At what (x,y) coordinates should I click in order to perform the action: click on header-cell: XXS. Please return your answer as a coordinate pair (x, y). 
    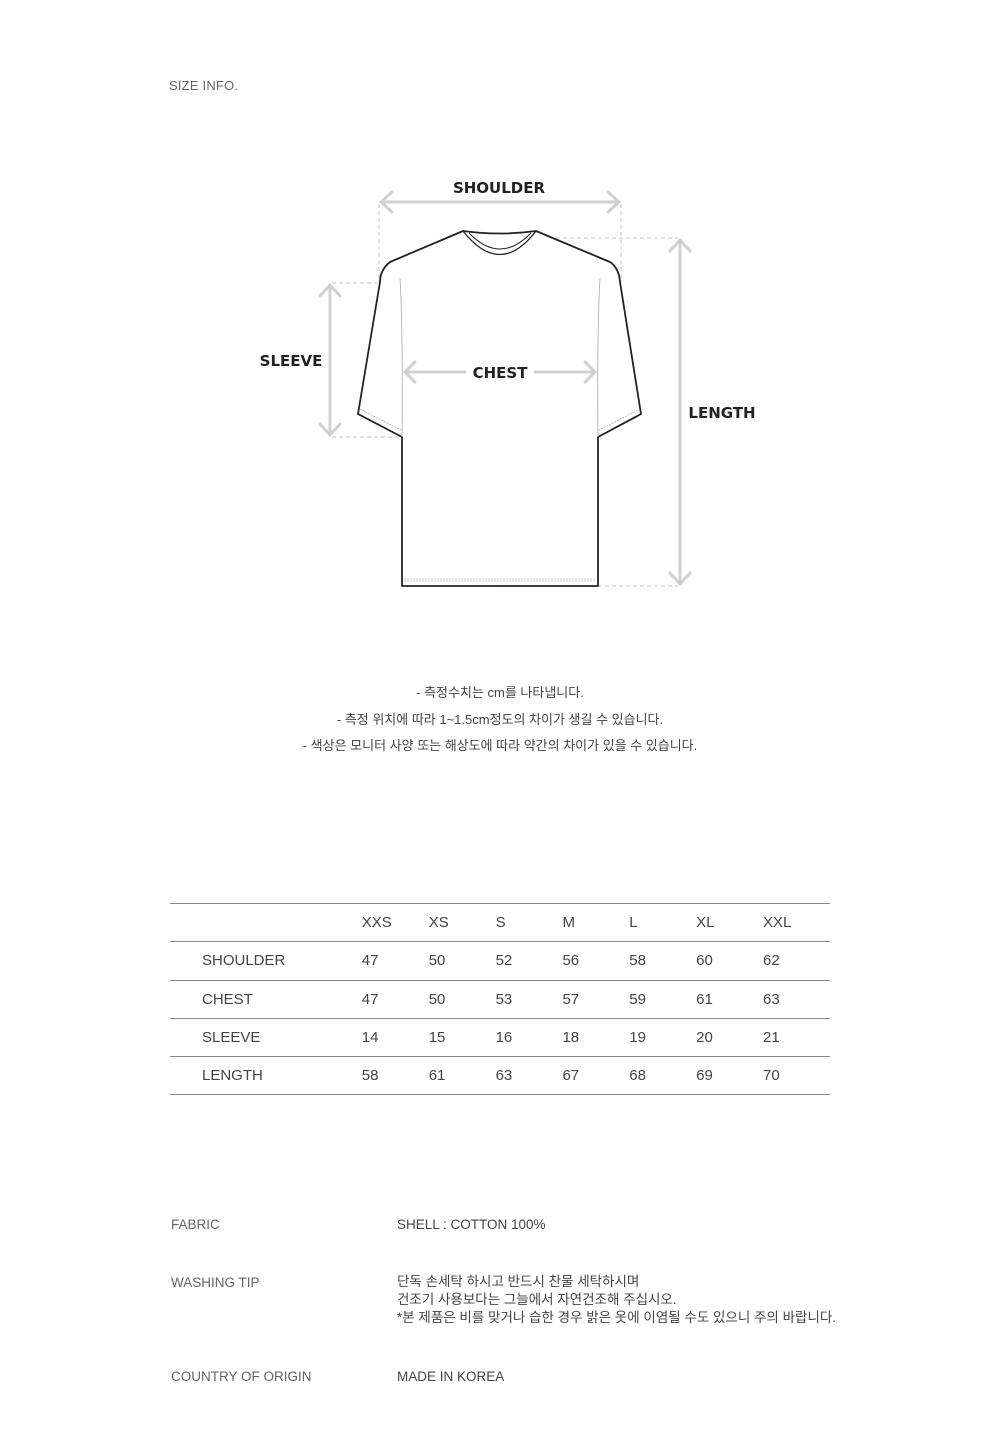
    Looking at the image, I should click on (376, 923).